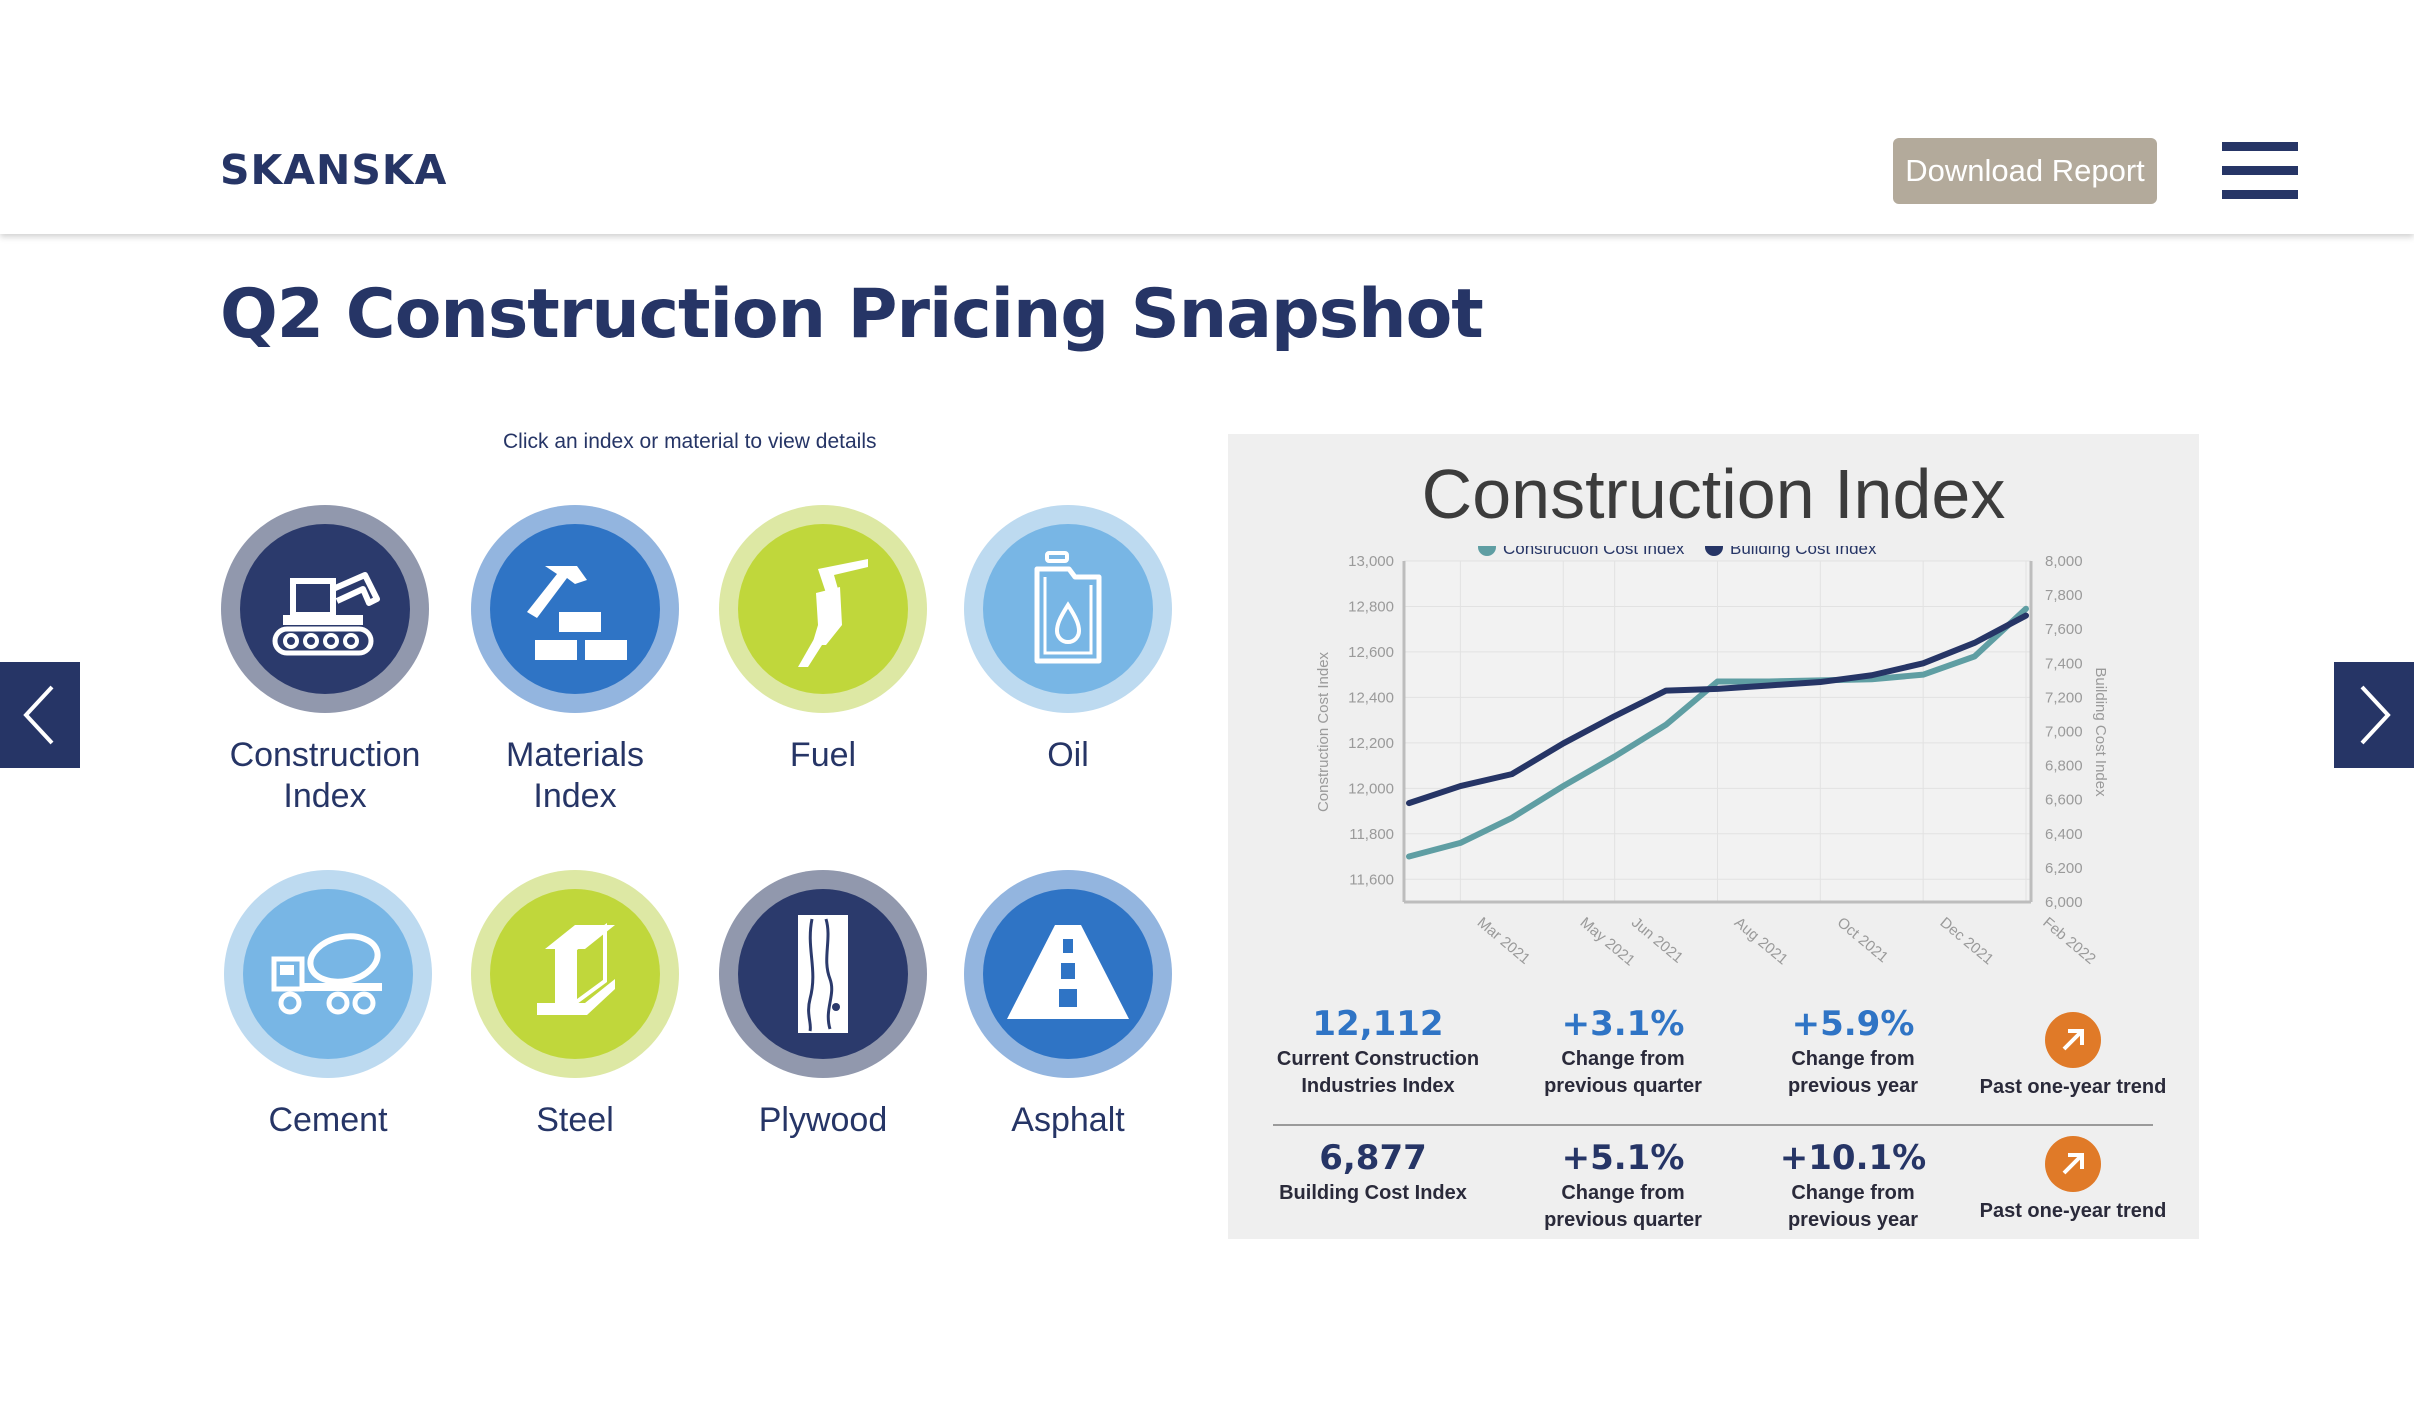 Image resolution: width=2414 pixels, height=1414 pixels. I want to click on y-tick-label-left: 11,800, so click(1371, 834).